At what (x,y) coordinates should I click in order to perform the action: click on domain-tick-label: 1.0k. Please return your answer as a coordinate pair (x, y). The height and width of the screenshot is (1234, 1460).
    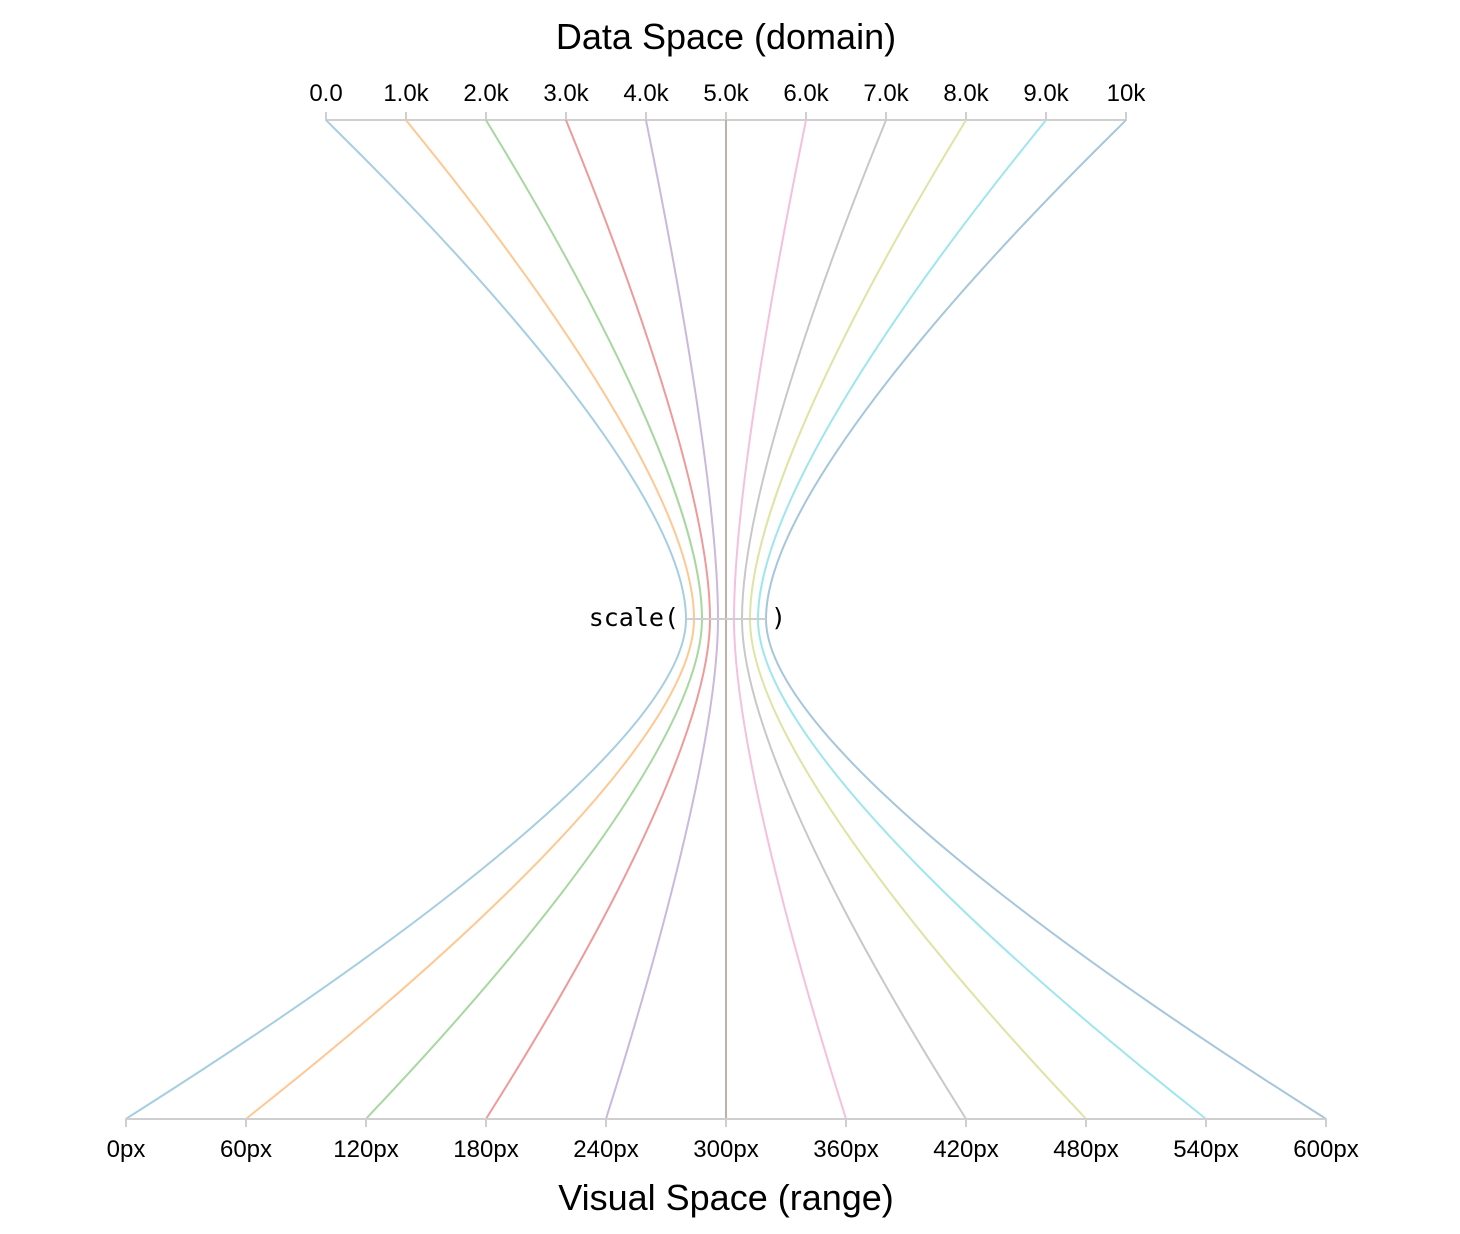
    Looking at the image, I should click on (406, 93).